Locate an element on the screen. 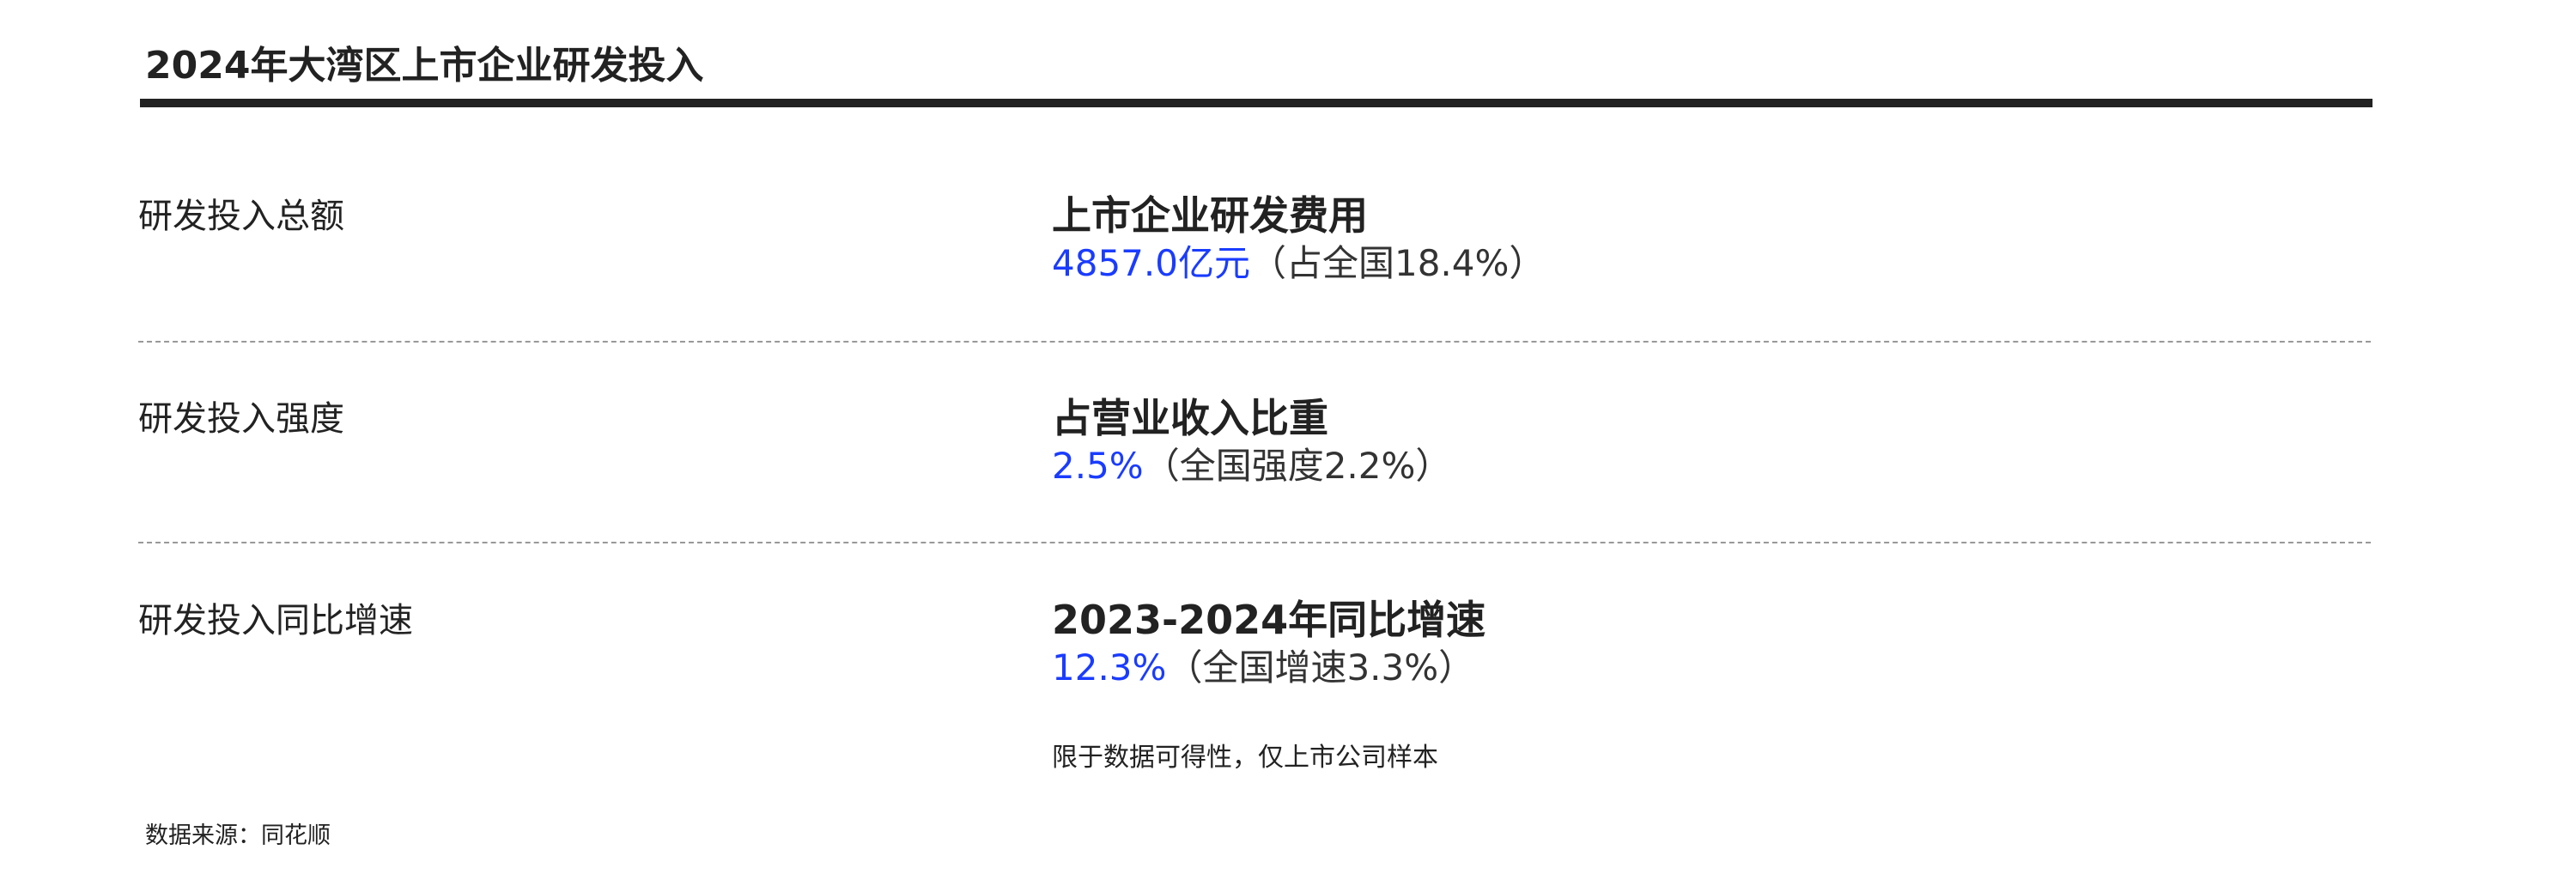 The height and width of the screenshot is (886, 2576). value-highlight: 12.3% is located at coordinates (1109, 667).